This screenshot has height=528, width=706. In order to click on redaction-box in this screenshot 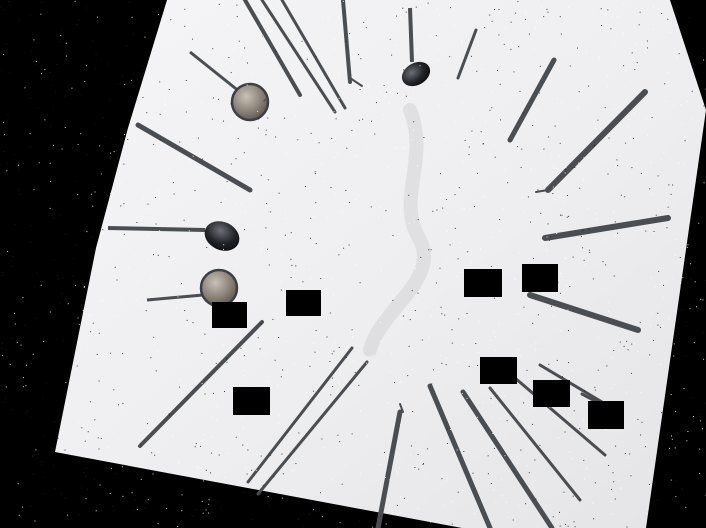, I will do `click(540, 278)`.